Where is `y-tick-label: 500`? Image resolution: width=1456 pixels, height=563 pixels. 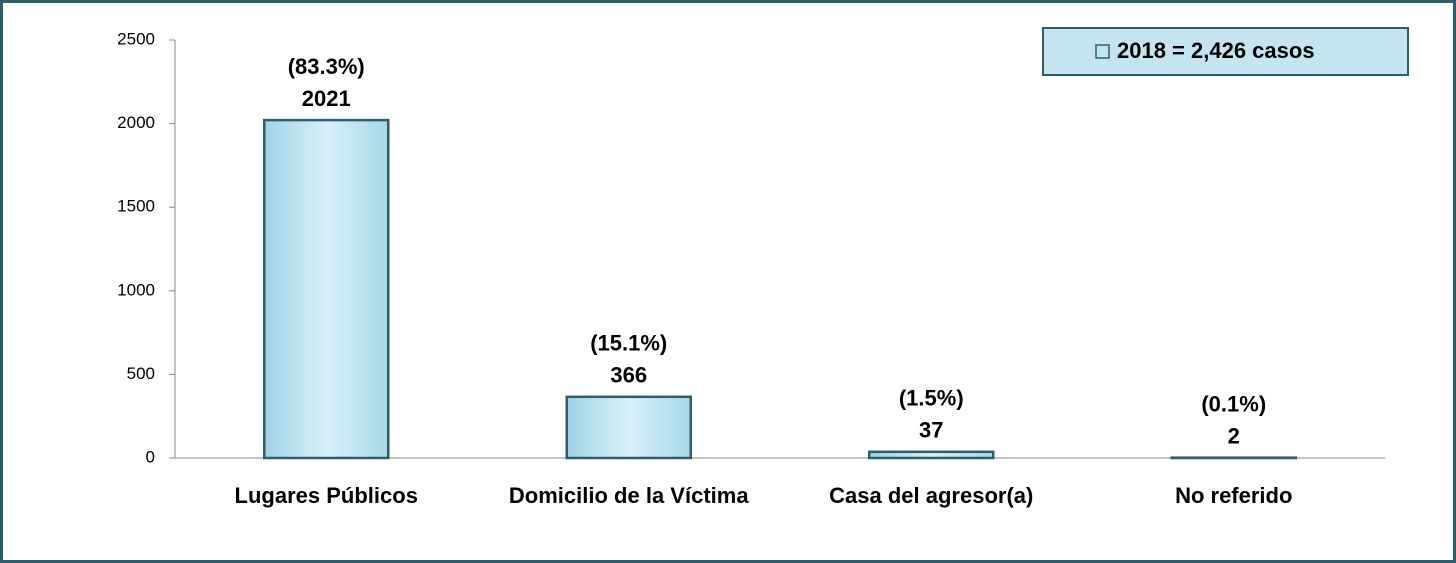 y-tick-label: 500 is located at coordinates (141, 373).